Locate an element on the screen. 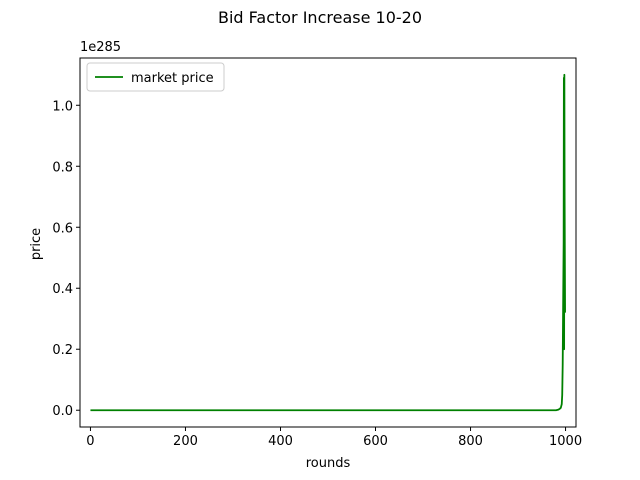 The image size is (640, 480). legend-label-market-price: market price is located at coordinates (172, 78).